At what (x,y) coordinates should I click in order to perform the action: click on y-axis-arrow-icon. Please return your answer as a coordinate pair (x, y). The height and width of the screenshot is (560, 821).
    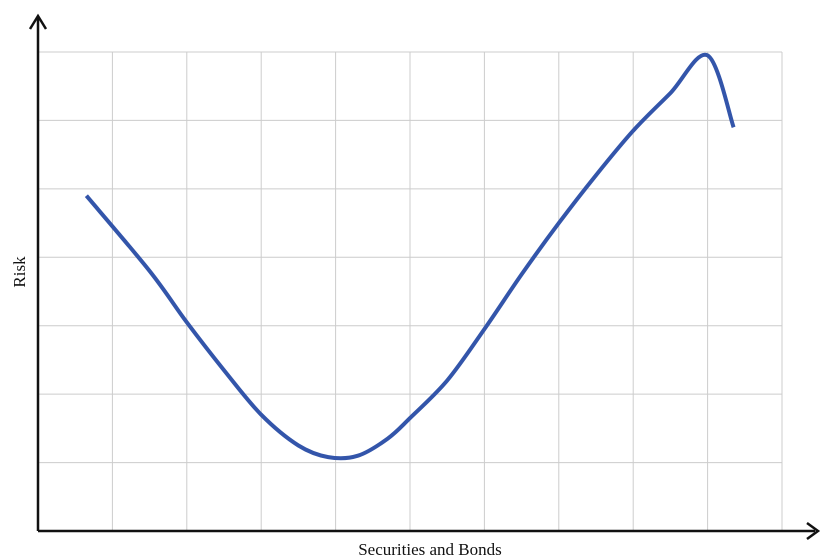
    Looking at the image, I should click on (38, 21).